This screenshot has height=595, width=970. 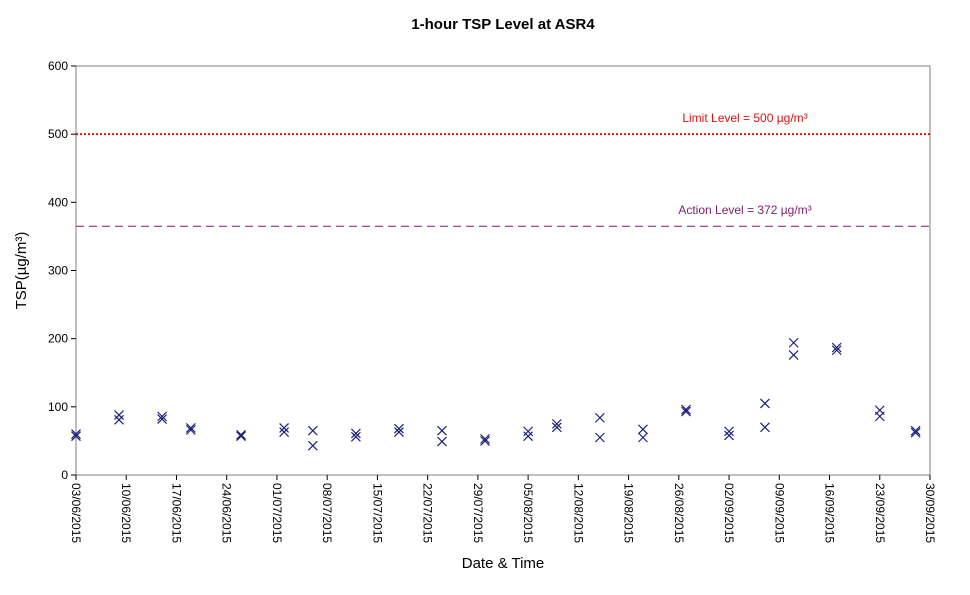 I want to click on x-tick-label: 30/09/2015, so click(x=930, y=513).